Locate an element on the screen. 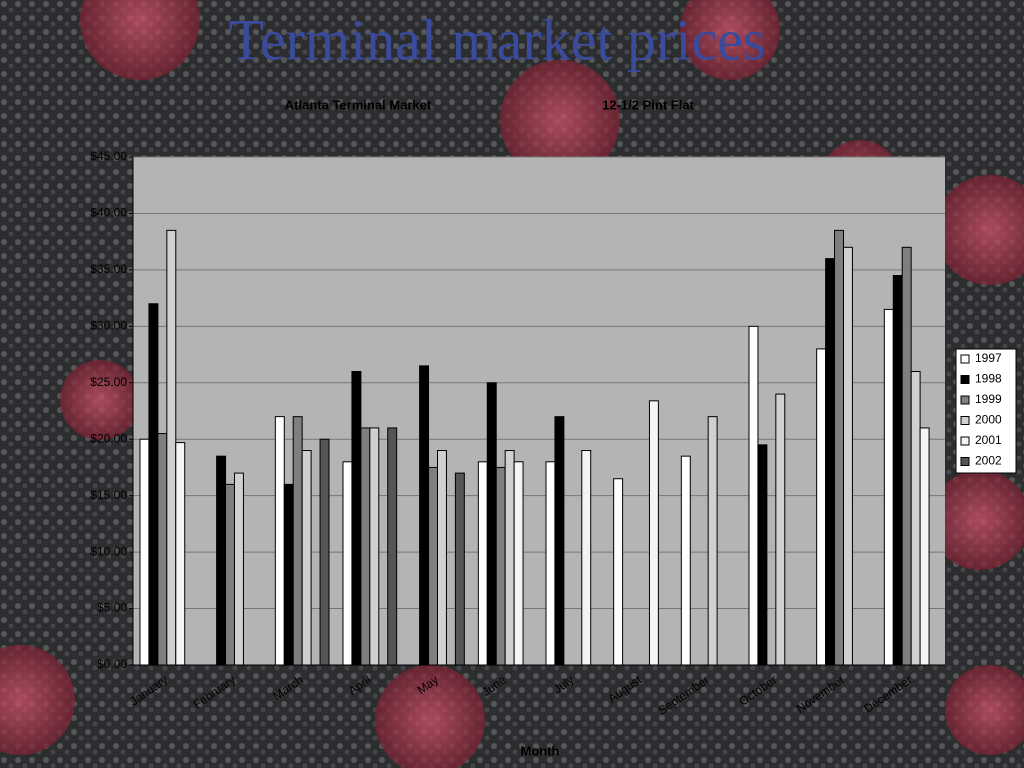  legend-label: 2001 is located at coordinates (988, 440).